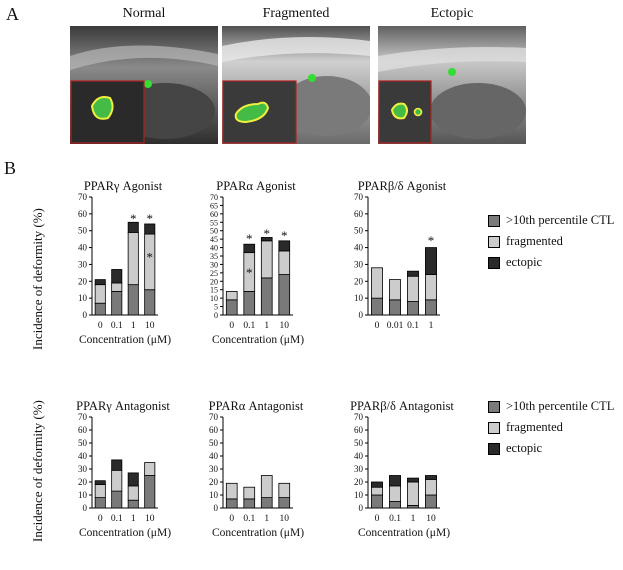 This screenshot has height=570, width=623. I want to click on y-tick-label: 65, so click(214, 205).